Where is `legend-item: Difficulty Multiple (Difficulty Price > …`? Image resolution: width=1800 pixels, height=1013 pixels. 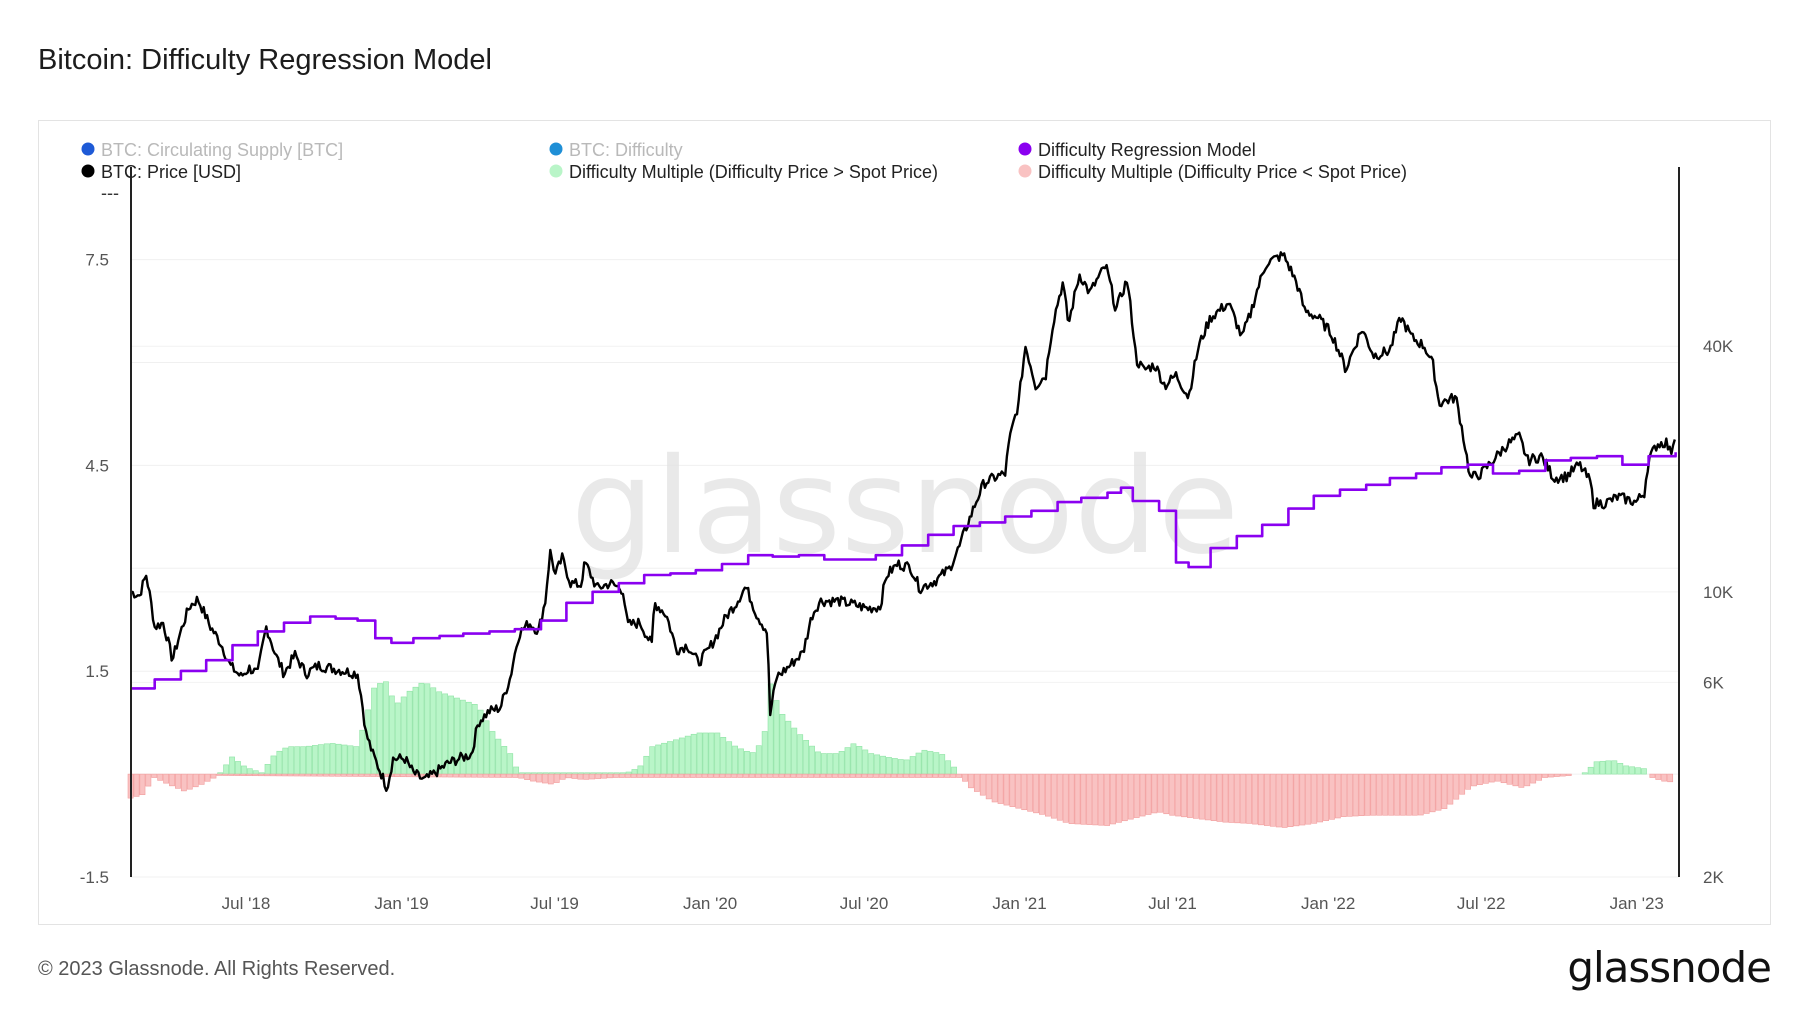 legend-item: Difficulty Multiple (Difficulty Price > … is located at coordinates (743, 172).